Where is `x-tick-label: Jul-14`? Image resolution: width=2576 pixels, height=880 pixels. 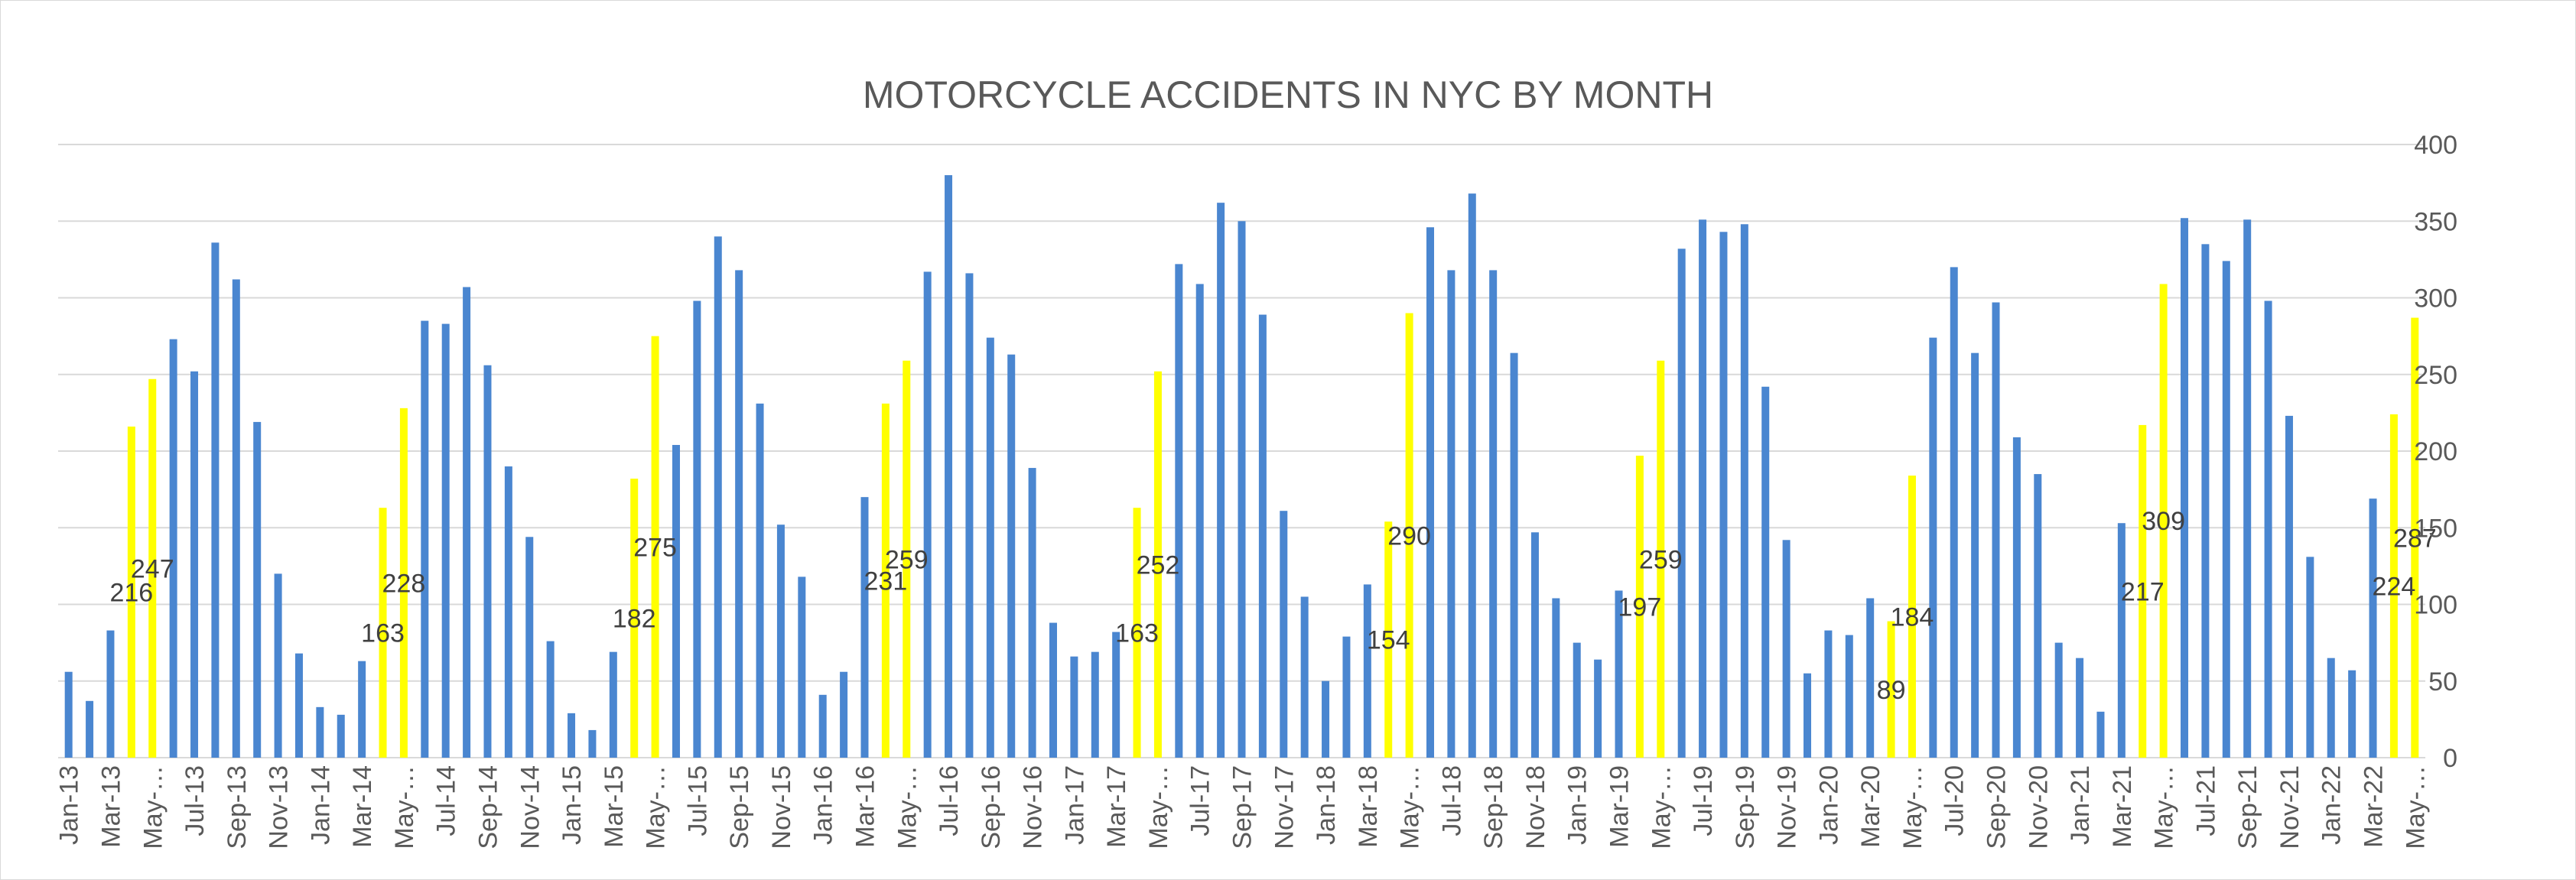 x-tick-label: Jul-14 is located at coordinates (447, 800).